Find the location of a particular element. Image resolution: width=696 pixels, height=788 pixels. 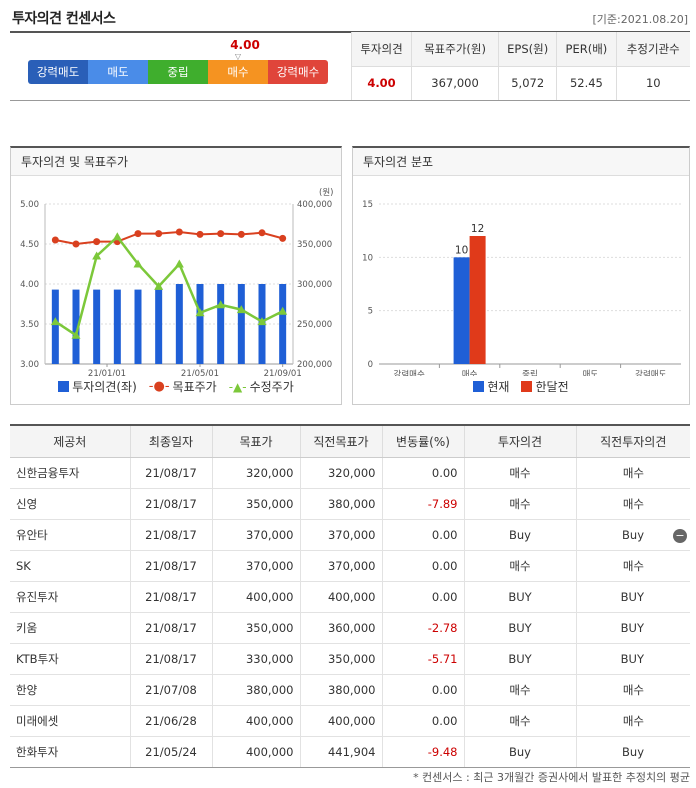

col-prev-target: 직전목표가 is located at coordinates (340, 441).